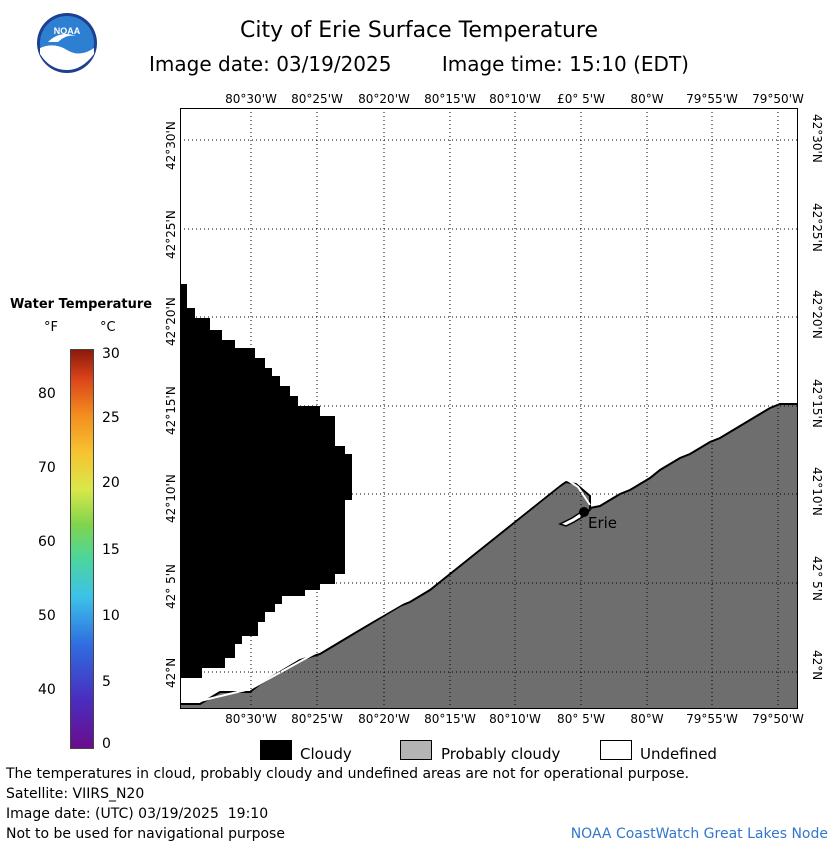 This screenshot has width=838, height=850. I want to click on legend-label-probably-cloudy: Probably cloudy, so click(501, 754).